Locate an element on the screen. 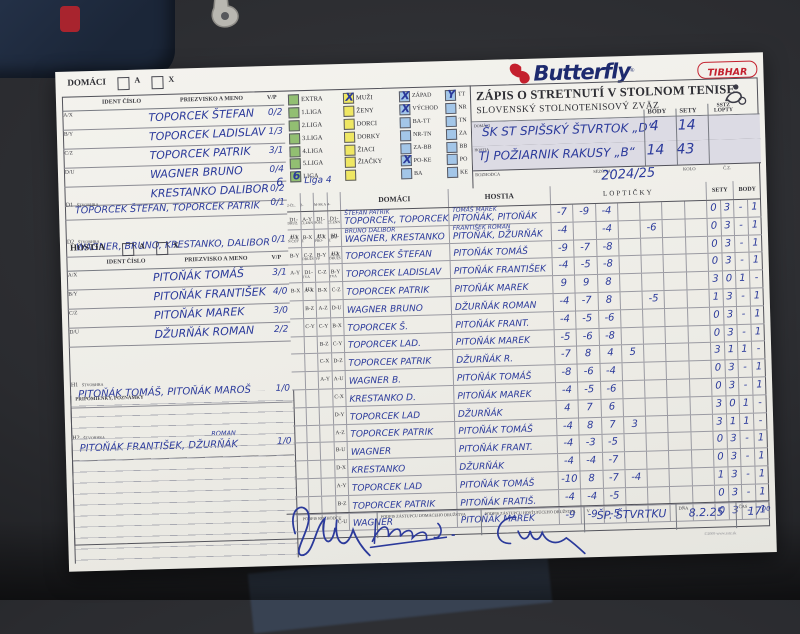 This screenshot has width=800, height=634. league-box-region1 is located at coordinates (405, 148).